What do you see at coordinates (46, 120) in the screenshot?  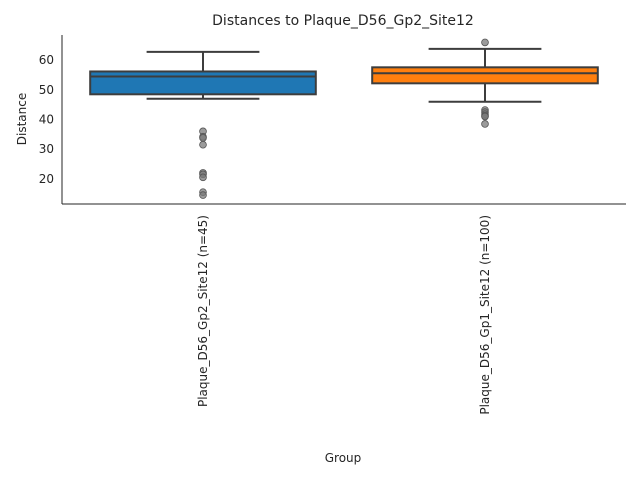 I see `y-tick-label: 40` at bounding box center [46, 120].